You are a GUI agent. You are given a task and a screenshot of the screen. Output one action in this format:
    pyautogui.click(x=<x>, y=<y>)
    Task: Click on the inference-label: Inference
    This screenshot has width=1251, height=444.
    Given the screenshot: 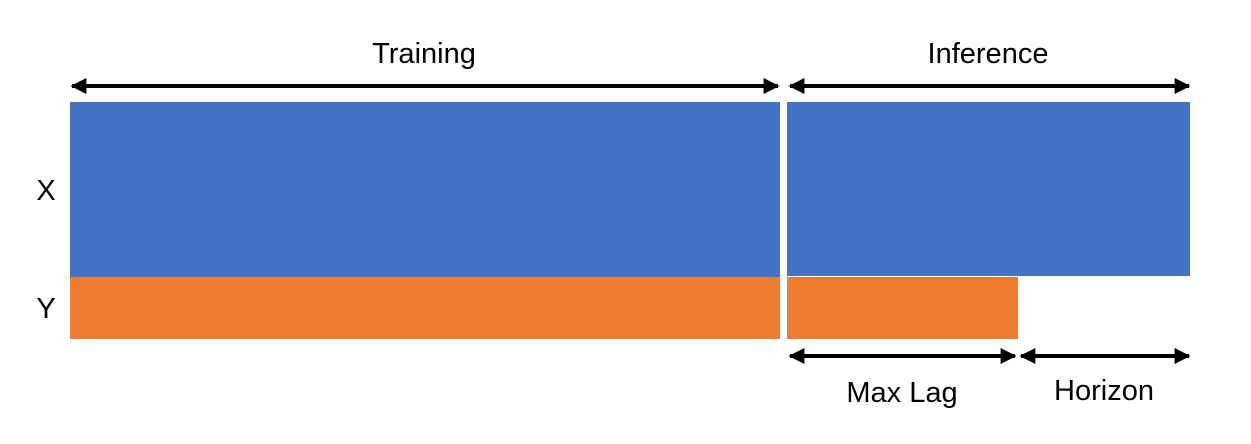 What is the action you would take?
    pyautogui.click(x=988, y=54)
    